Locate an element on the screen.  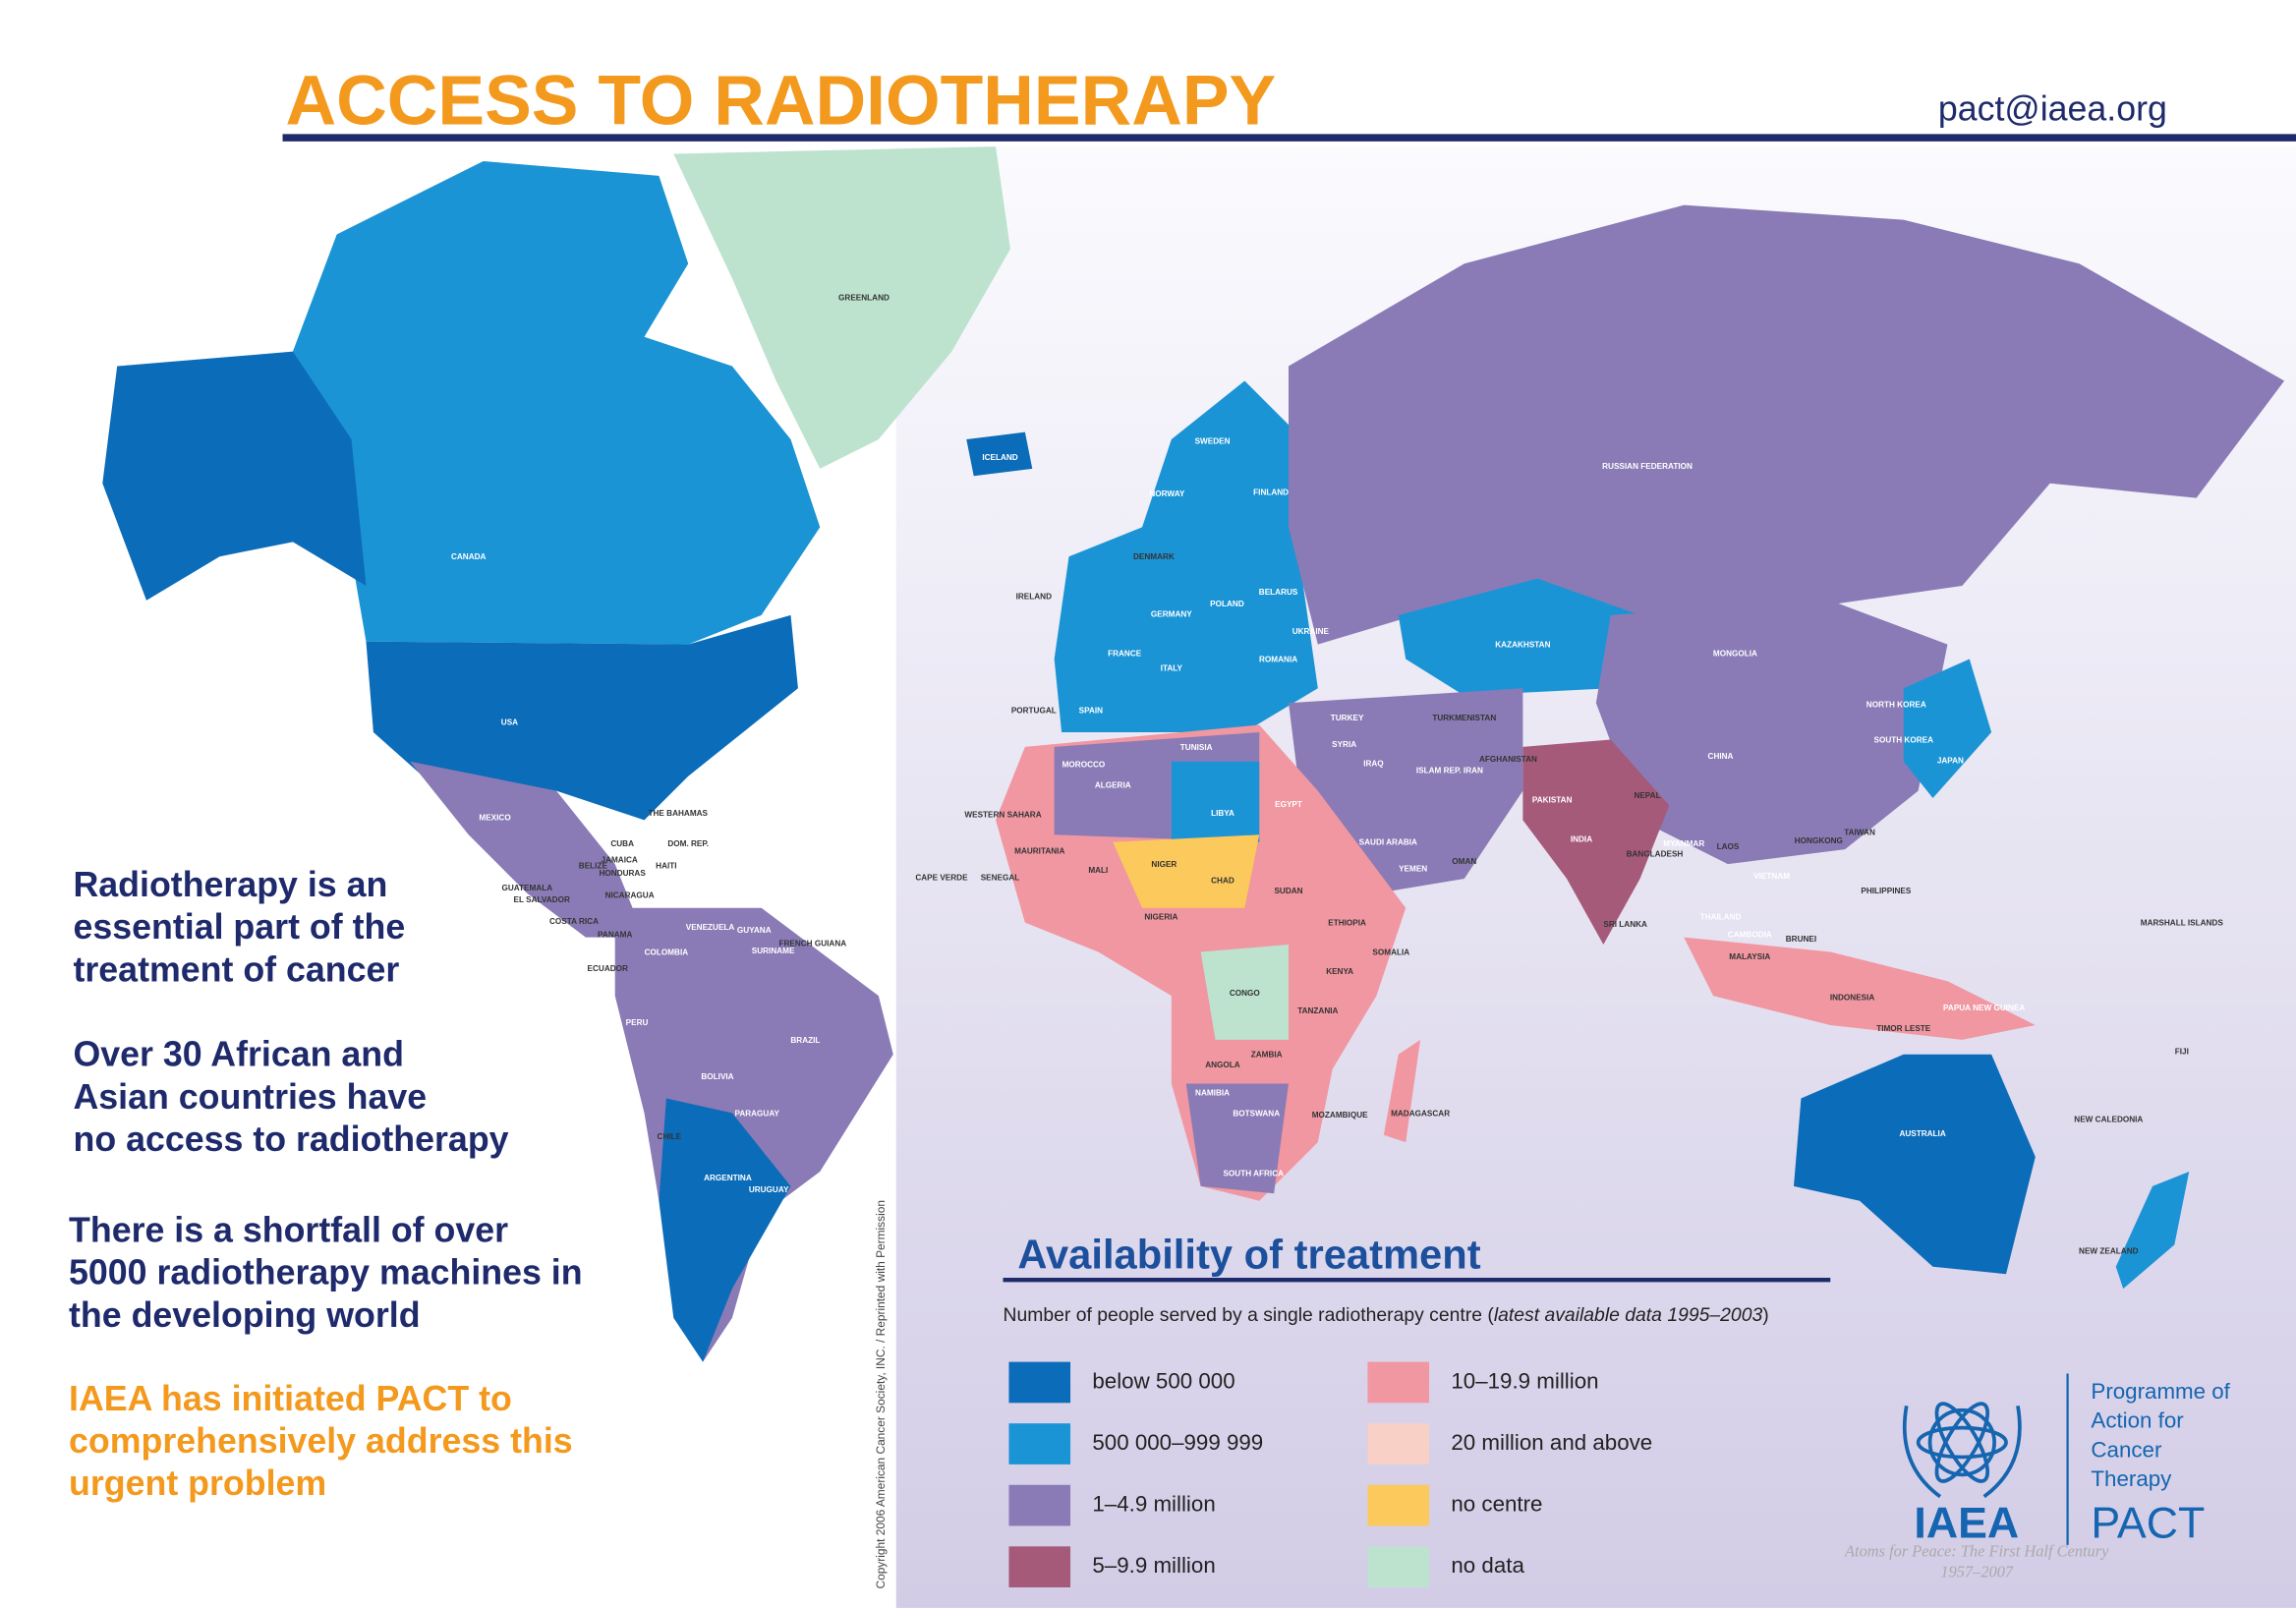
country-label: PERU is located at coordinates (637, 1022).